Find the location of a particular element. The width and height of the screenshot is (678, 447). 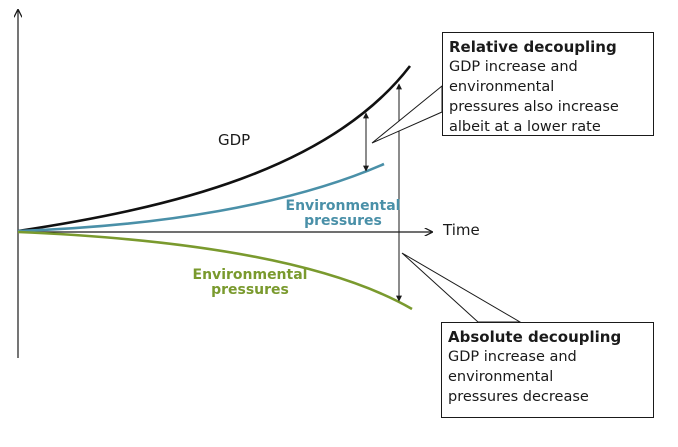

absolute-callout-title: Absolute decoupling is located at coordinates (535, 337).